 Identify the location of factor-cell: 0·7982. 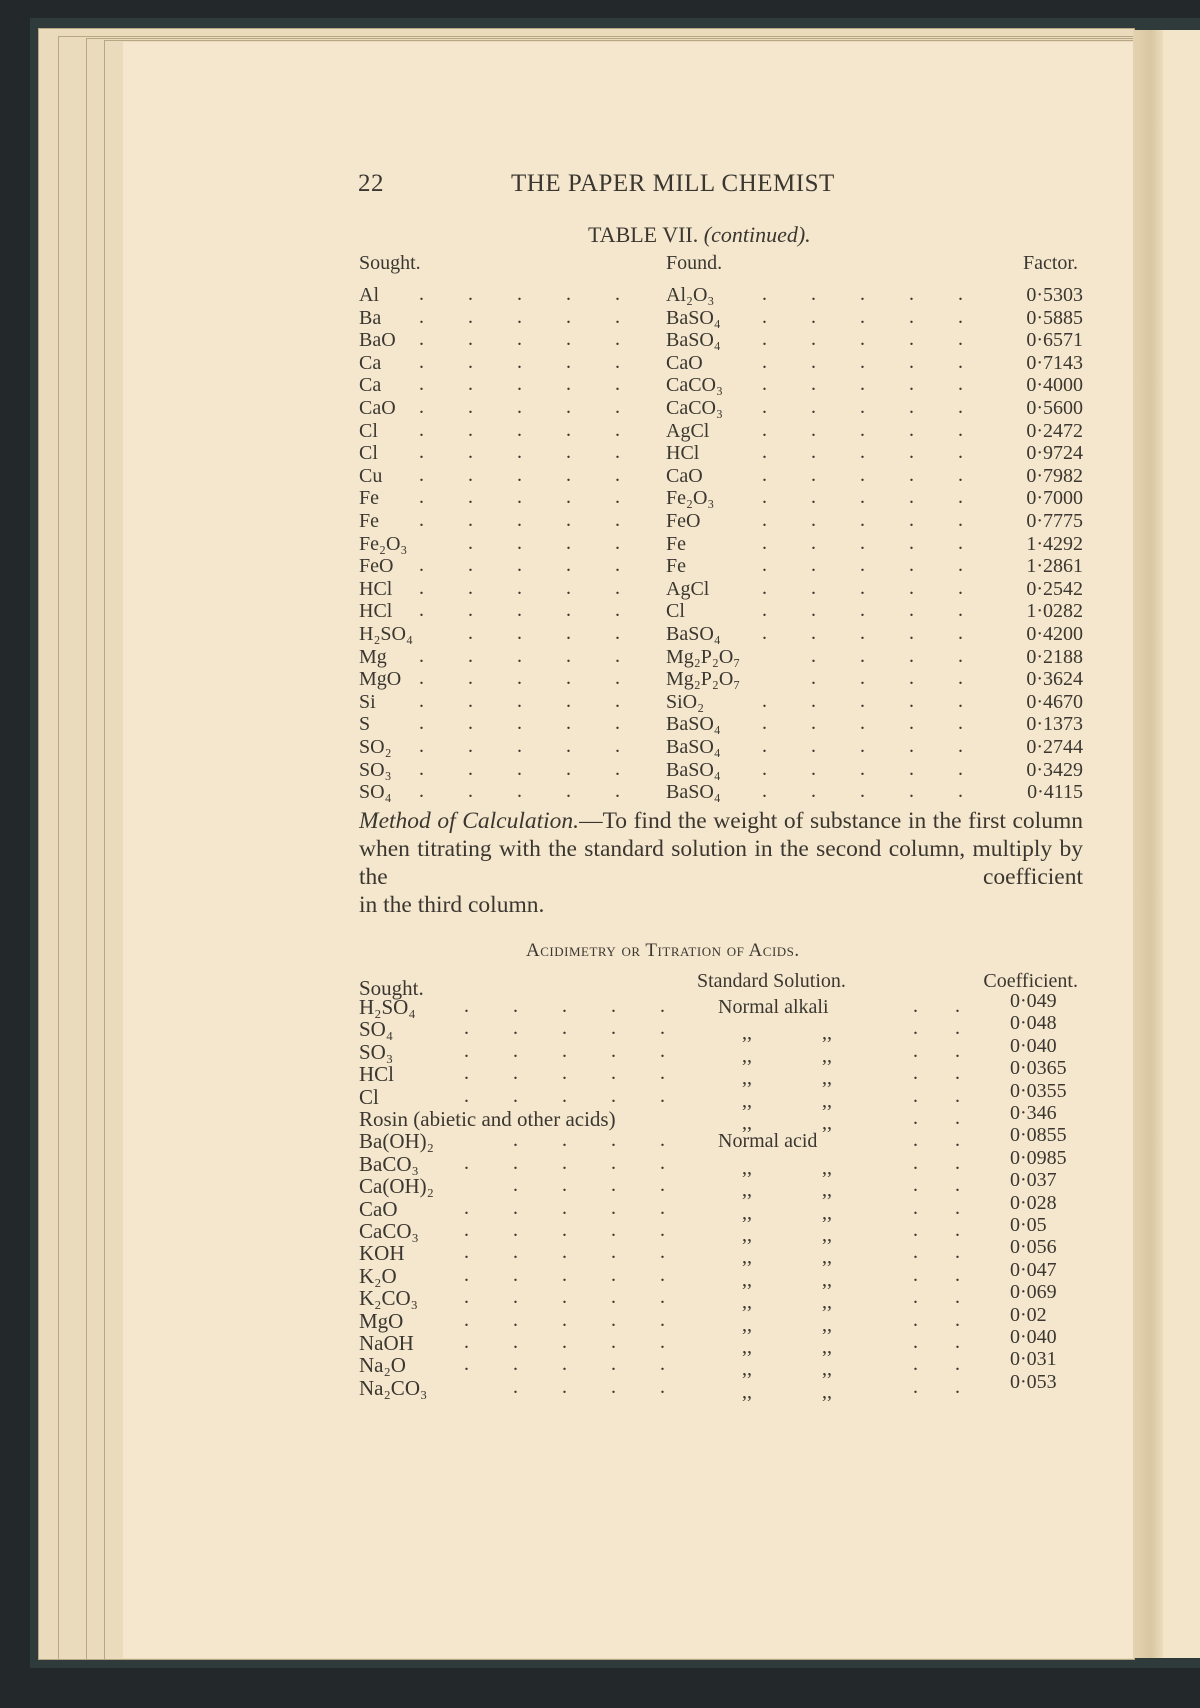
(1054, 475).